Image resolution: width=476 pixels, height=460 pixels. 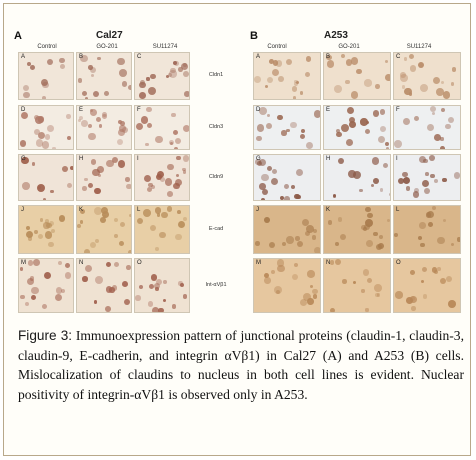 I want to click on tile-letter: O, so click(x=398, y=263).